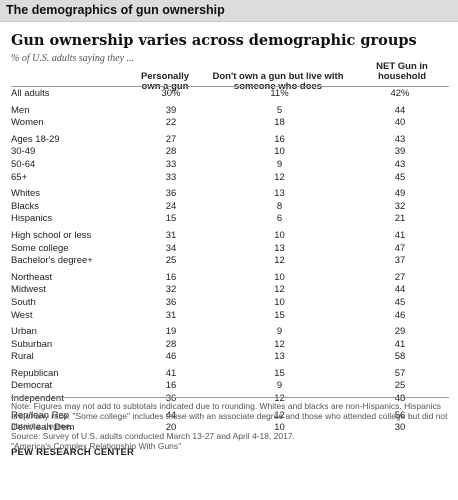 This screenshot has height=500, width=458. I want to click on own-value: 22, so click(171, 123).